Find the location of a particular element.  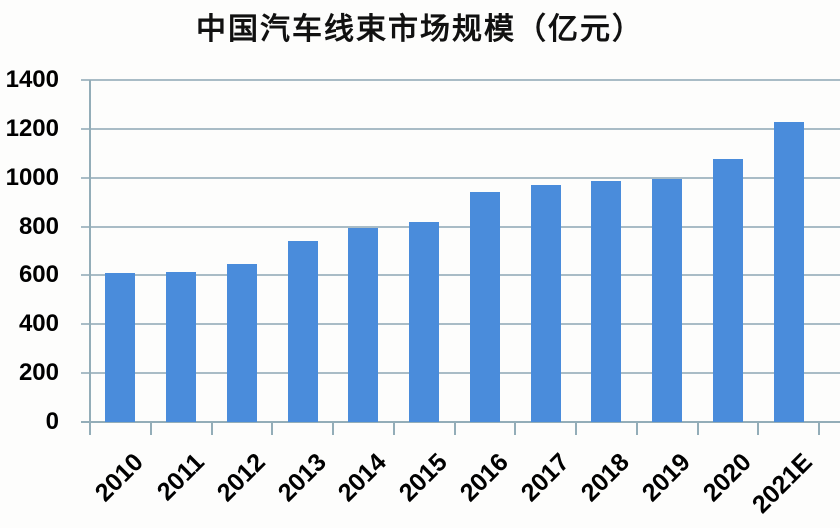

y-axis-label: 1200 is located at coordinates (32, 128).